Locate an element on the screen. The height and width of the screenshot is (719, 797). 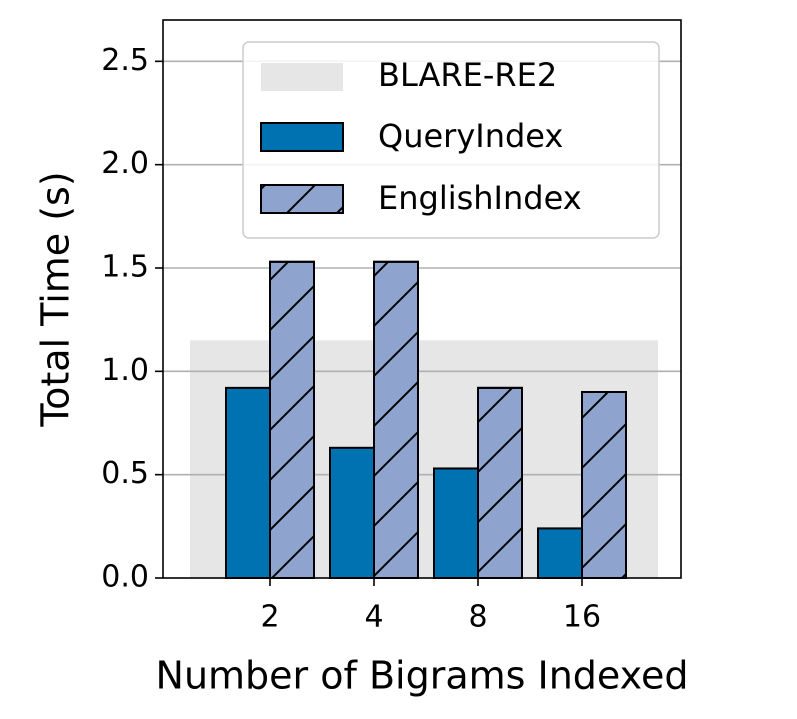
legend-label-queryindex: QueryIndex is located at coordinates (470, 136).